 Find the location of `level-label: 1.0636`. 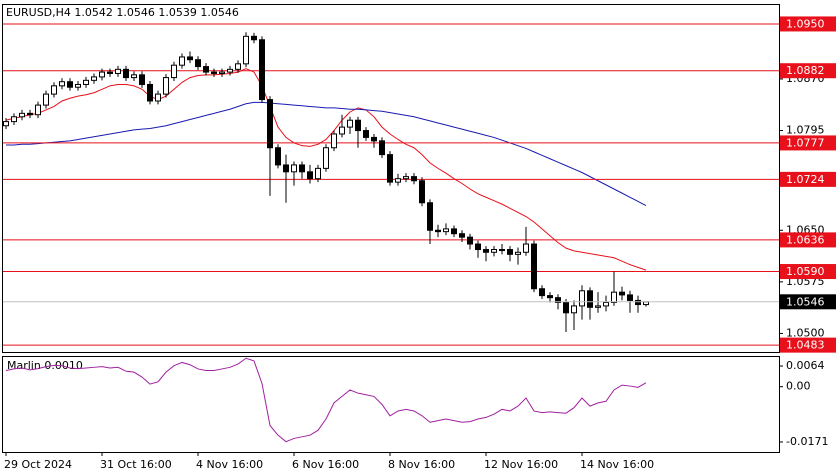

level-label: 1.0636 is located at coordinates (805, 239).